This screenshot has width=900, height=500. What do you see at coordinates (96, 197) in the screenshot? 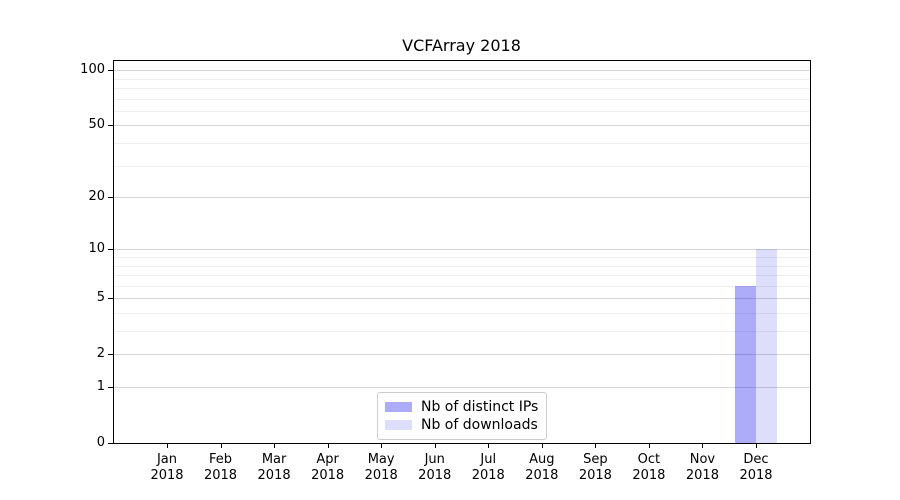
I see `y-tick-label-20: 20` at bounding box center [96, 197].